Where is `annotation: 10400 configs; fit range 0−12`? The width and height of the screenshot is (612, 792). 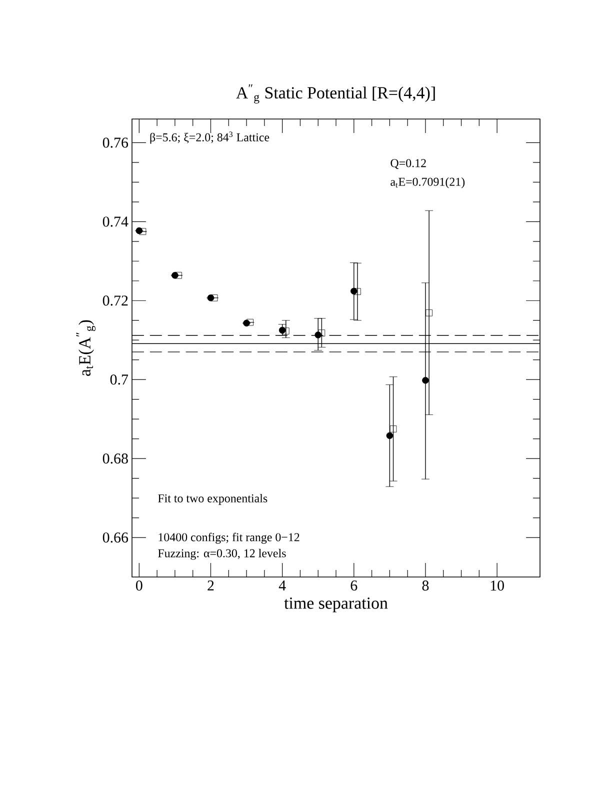
annotation: 10400 configs; fit range 0−12 is located at coordinates (229, 538).